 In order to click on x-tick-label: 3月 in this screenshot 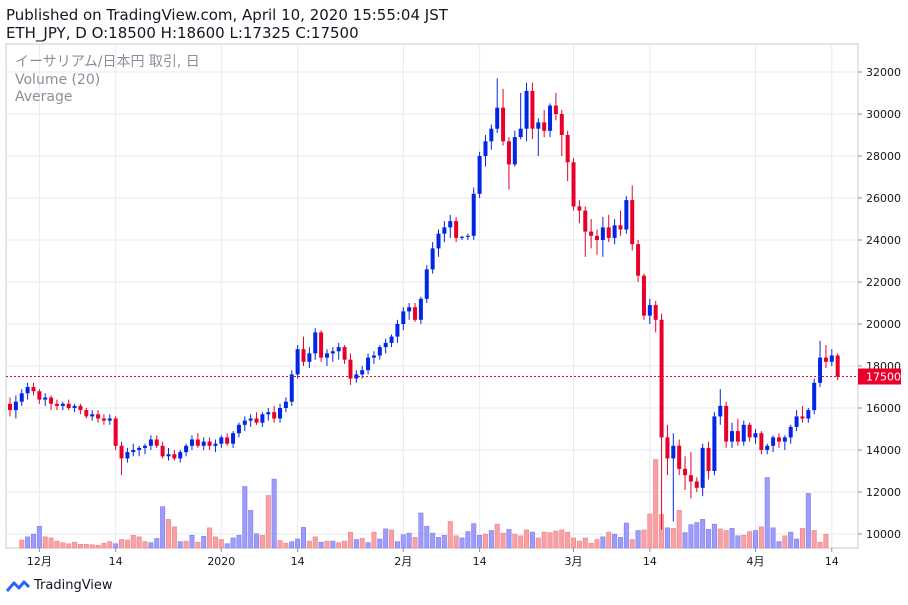, I will do `click(574, 561)`.